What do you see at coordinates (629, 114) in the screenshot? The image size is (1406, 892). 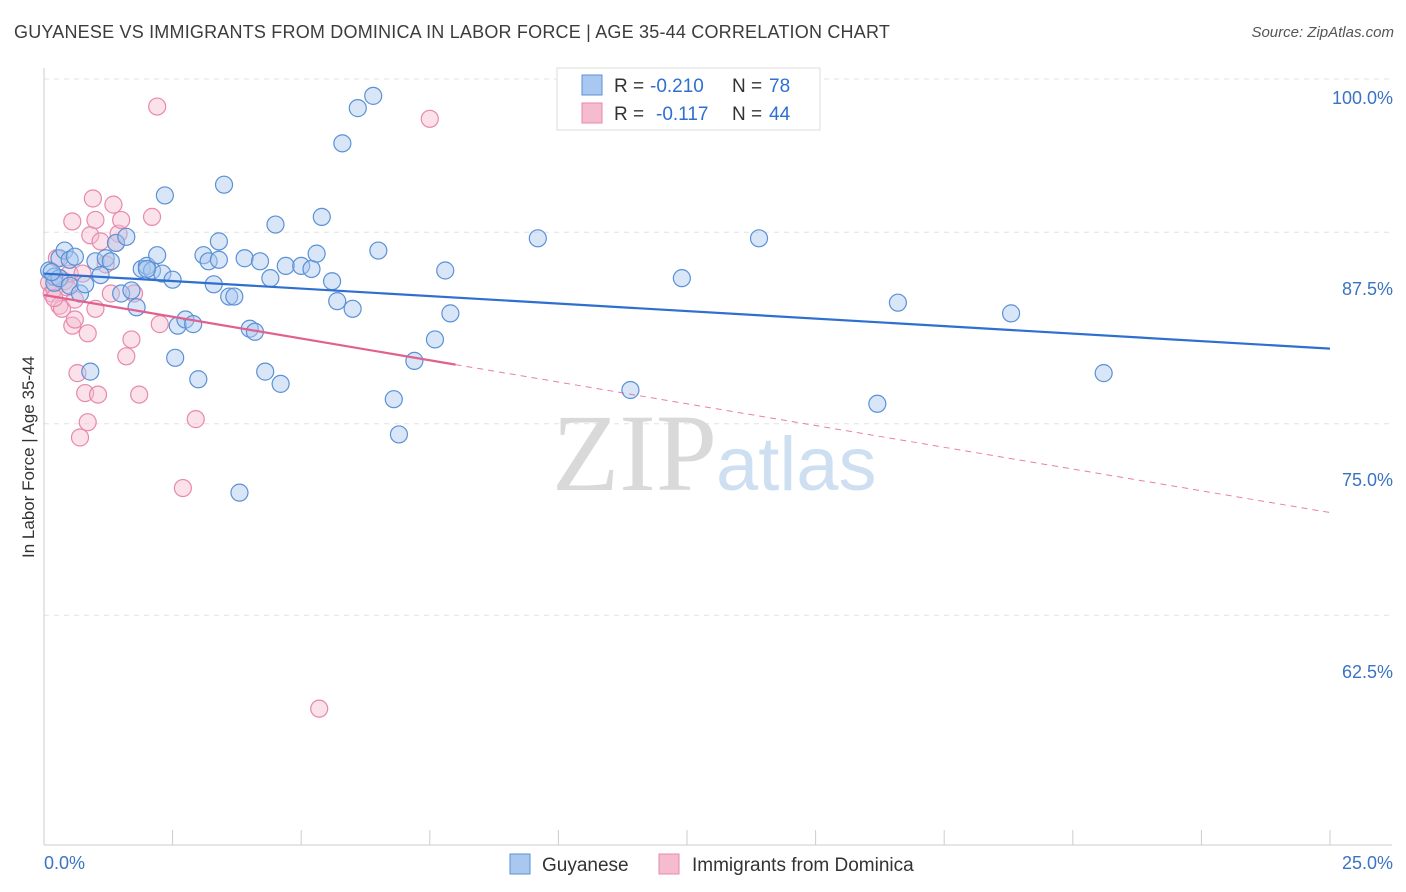 I see `legend-r-label: R =` at bounding box center [629, 114].